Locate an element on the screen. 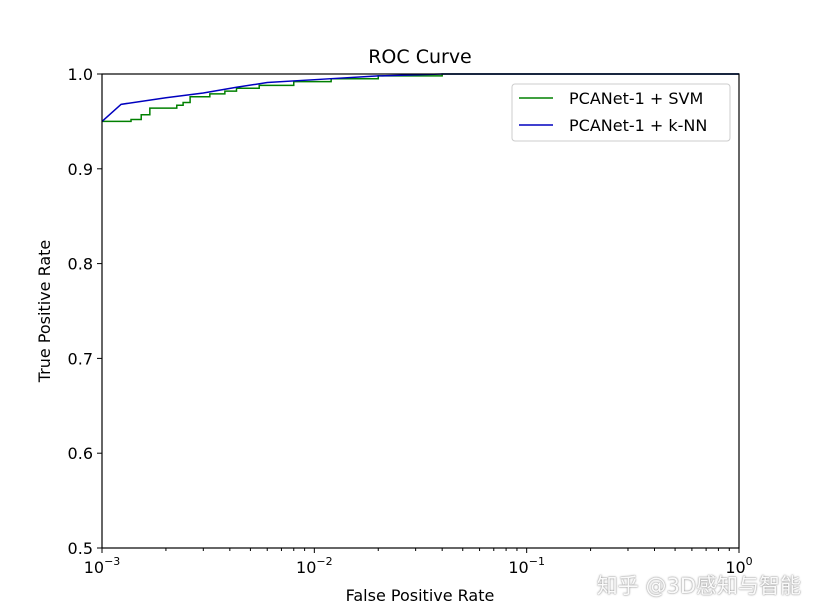 The height and width of the screenshot is (616, 821). x-axis-label: False Positive Rate is located at coordinates (420, 595).